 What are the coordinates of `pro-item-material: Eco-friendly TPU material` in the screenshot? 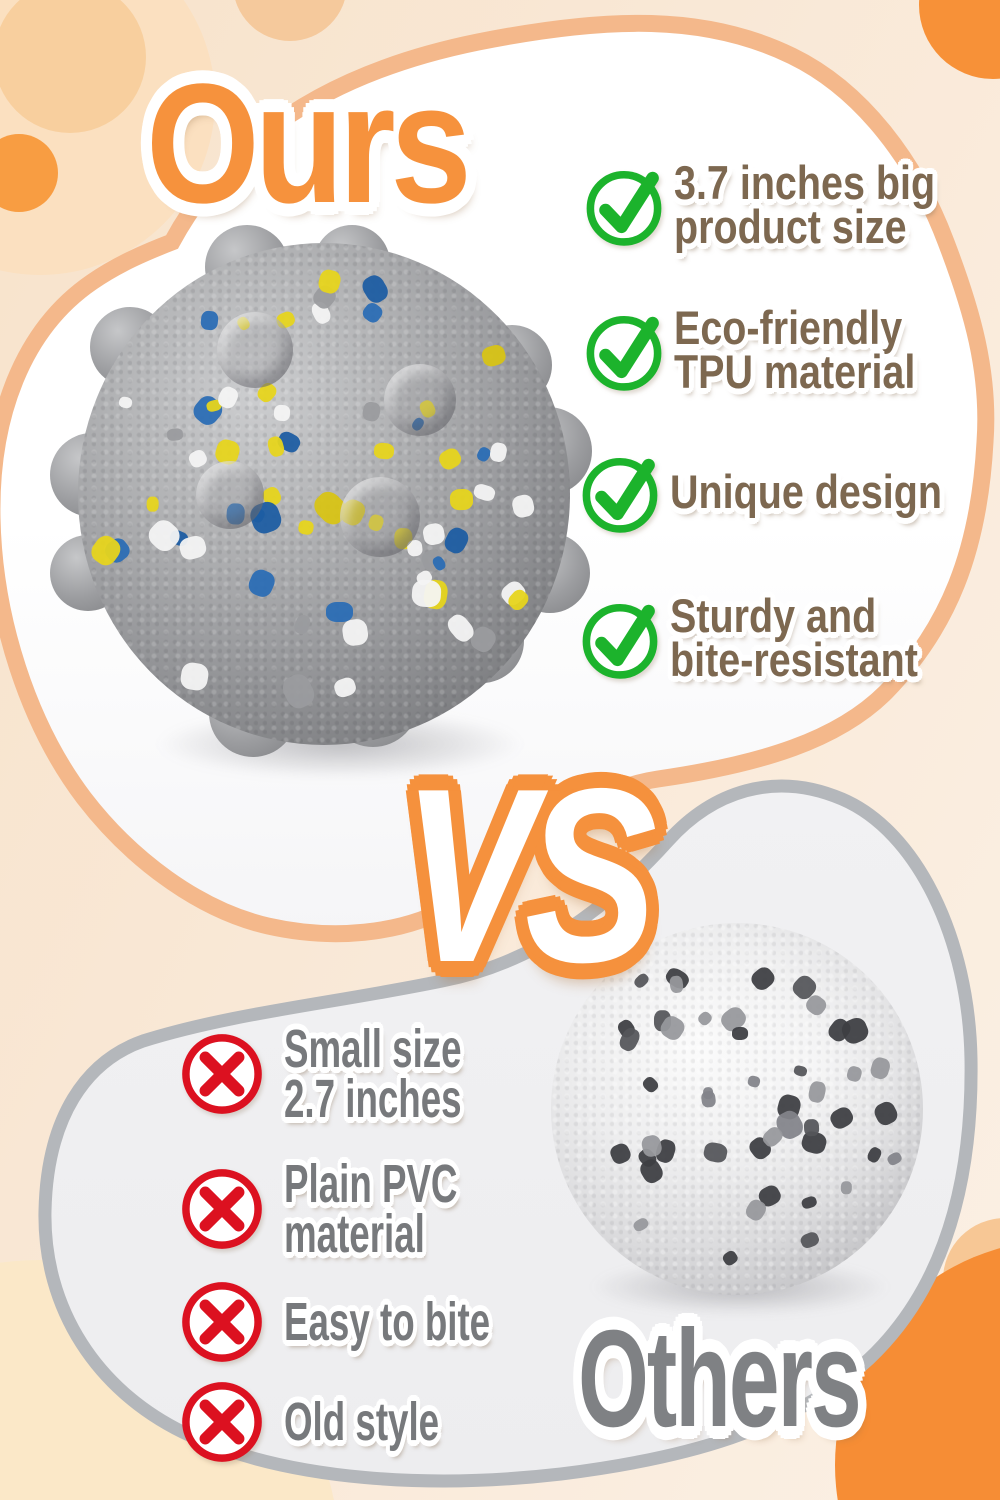 It's located at (771, 349).